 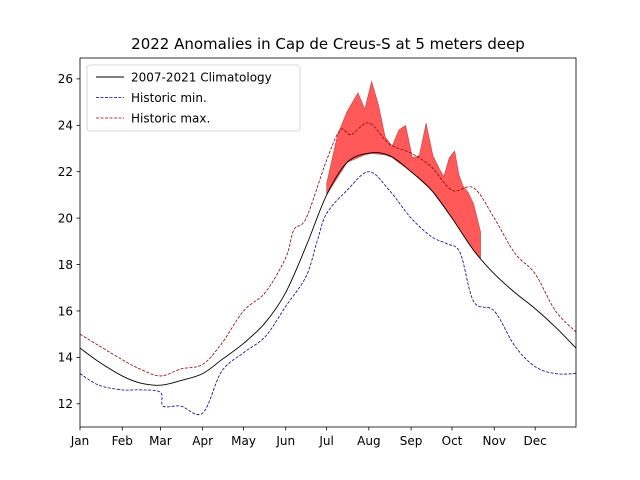 I want to click on x-tick-label-5: Jun, so click(x=285, y=441).